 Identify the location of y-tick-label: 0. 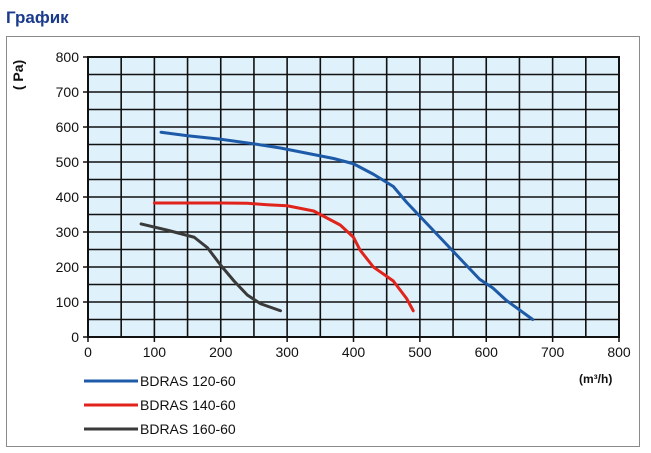
(75, 337).